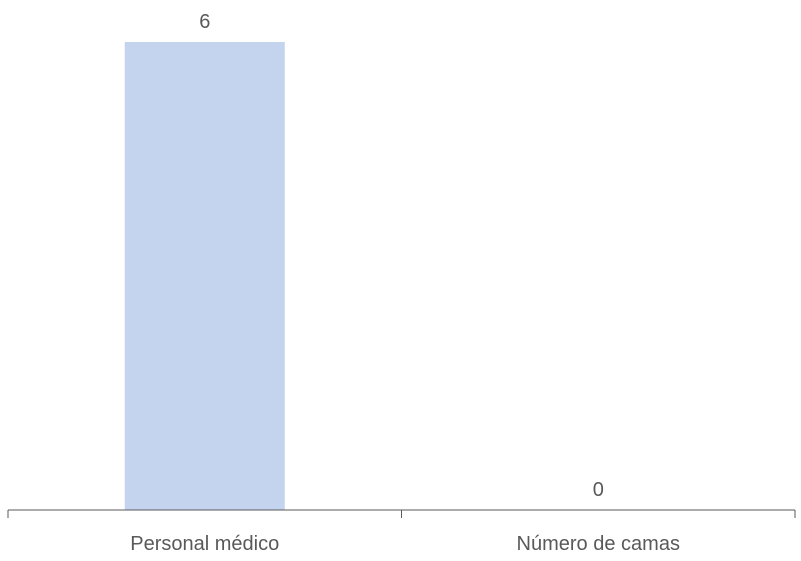 This screenshot has width=801, height=561. I want to click on x-tick-label-1: Número de camas, so click(598, 544).